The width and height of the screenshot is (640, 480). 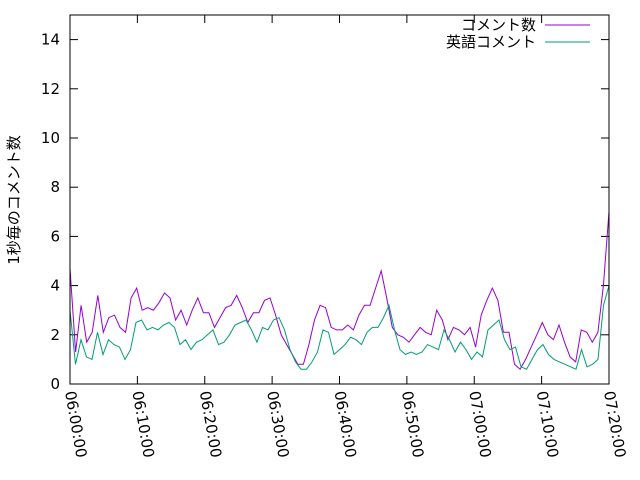 What do you see at coordinates (75, 424) in the screenshot?
I see `x-tick-label: 06:00:00` at bounding box center [75, 424].